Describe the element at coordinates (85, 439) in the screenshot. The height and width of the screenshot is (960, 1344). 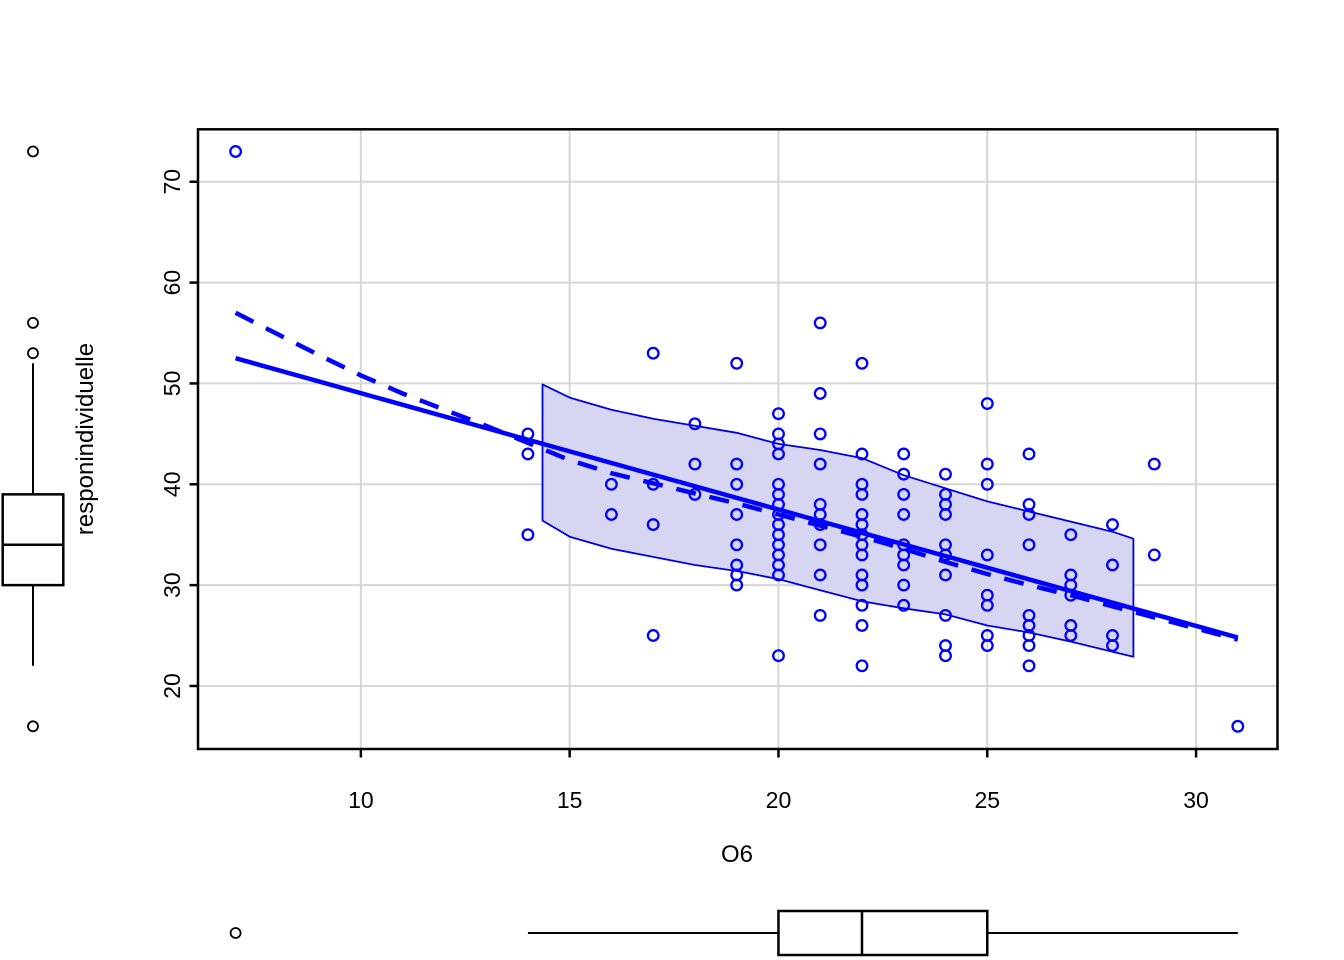
I see `y-axis-title: responindividuelle` at that location.